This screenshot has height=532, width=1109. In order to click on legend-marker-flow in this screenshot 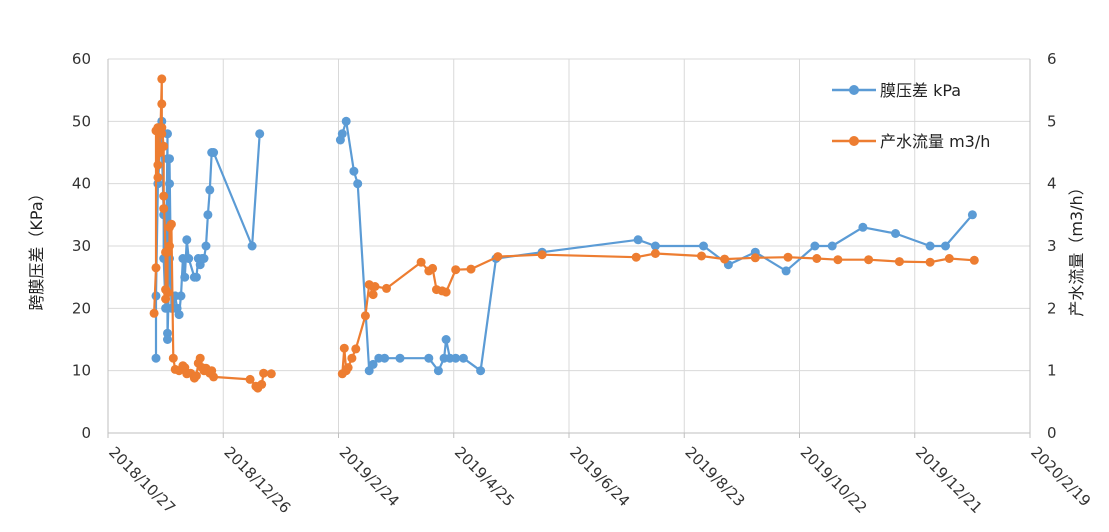, I will do `click(854, 141)`.